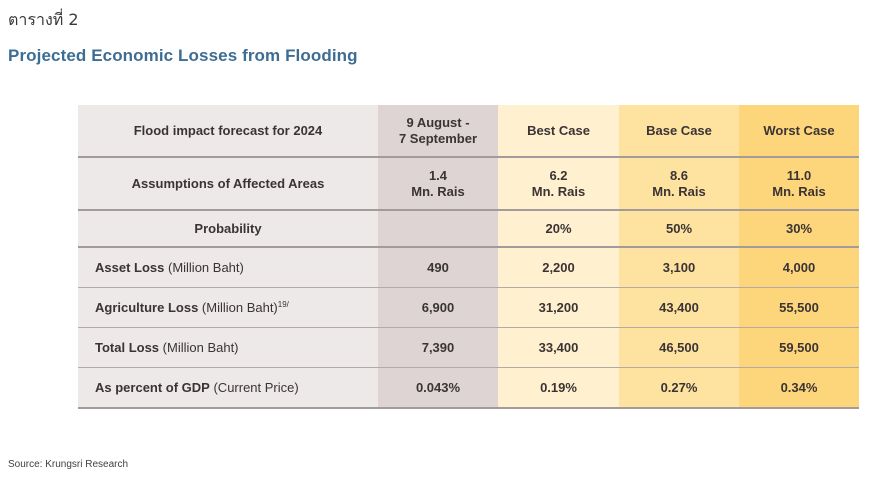 The height and width of the screenshot is (485, 870). What do you see at coordinates (799, 131) in the screenshot?
I see `header-worst-case: Worst Case` at bounding box center [799, 131].